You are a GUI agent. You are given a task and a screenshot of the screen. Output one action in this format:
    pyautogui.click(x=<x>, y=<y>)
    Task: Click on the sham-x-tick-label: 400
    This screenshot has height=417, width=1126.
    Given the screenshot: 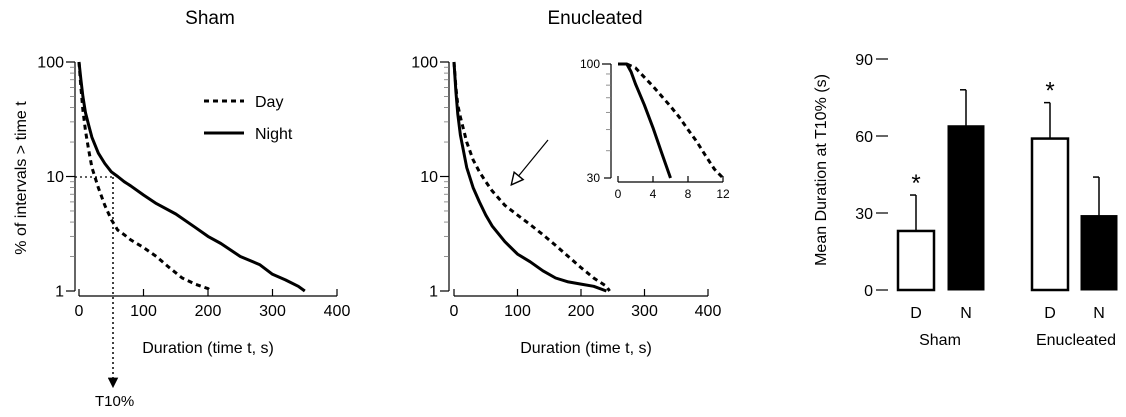 What is the action you would take?
    pyautogui.click(x=337, y=311)
    